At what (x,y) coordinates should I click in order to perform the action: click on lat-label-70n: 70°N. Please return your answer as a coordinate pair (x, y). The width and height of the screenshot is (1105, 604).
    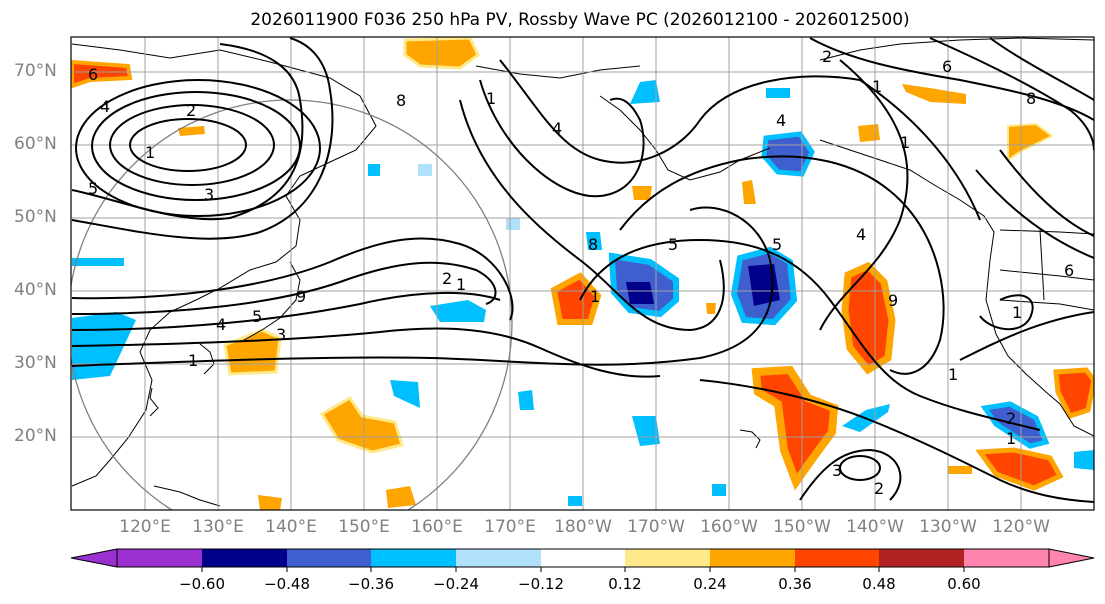
    Looking at the image, I should click on (35, 71).